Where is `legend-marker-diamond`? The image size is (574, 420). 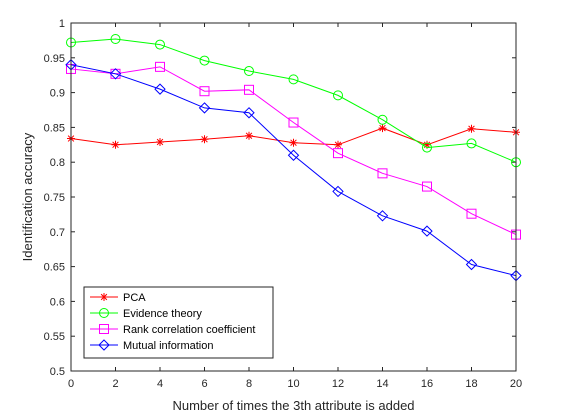 legend-marker-diamond is located at coordinates (104, 345).